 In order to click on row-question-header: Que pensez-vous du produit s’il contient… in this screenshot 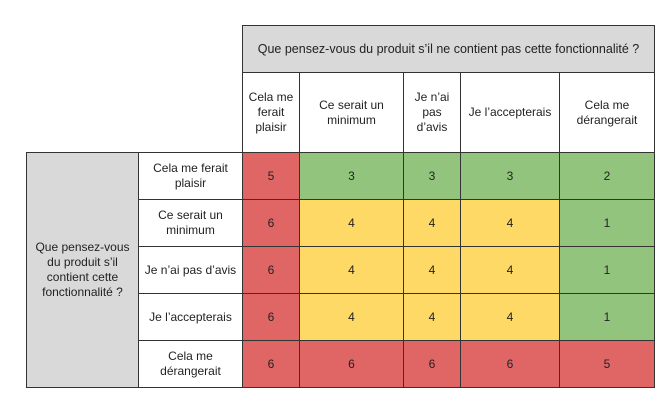, I will do `click(82, 270)`.